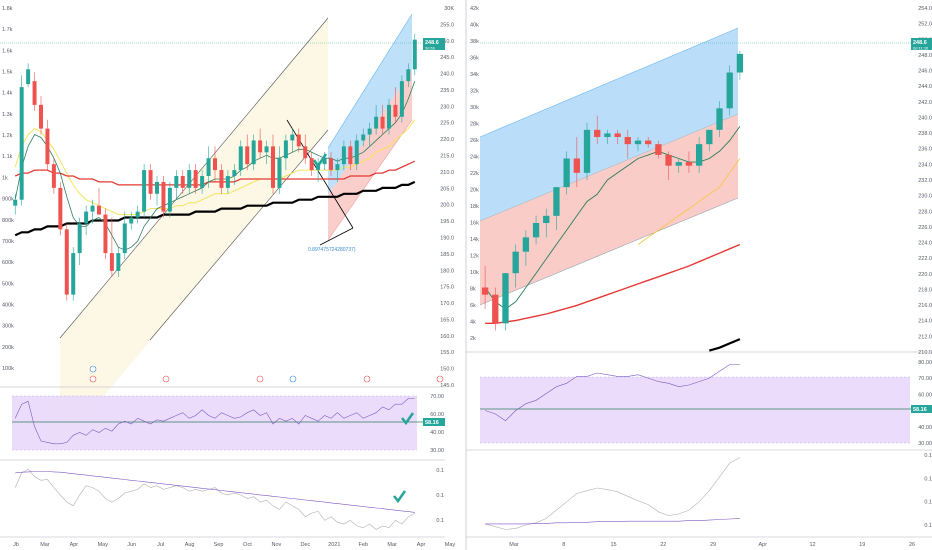 Image resolution: width=932 pixels, height=550 pixels. Describe the element at coordinates (7, 30) in the screenshot. I see `left-volume-tick-label: 1.7k` at that location.